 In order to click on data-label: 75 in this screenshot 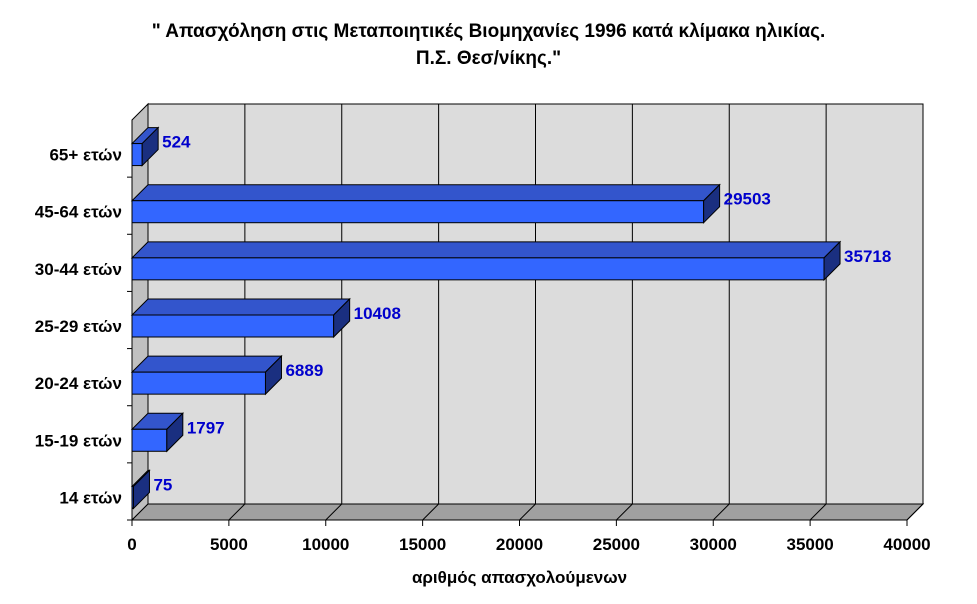, I will do `click(162, 484)`.